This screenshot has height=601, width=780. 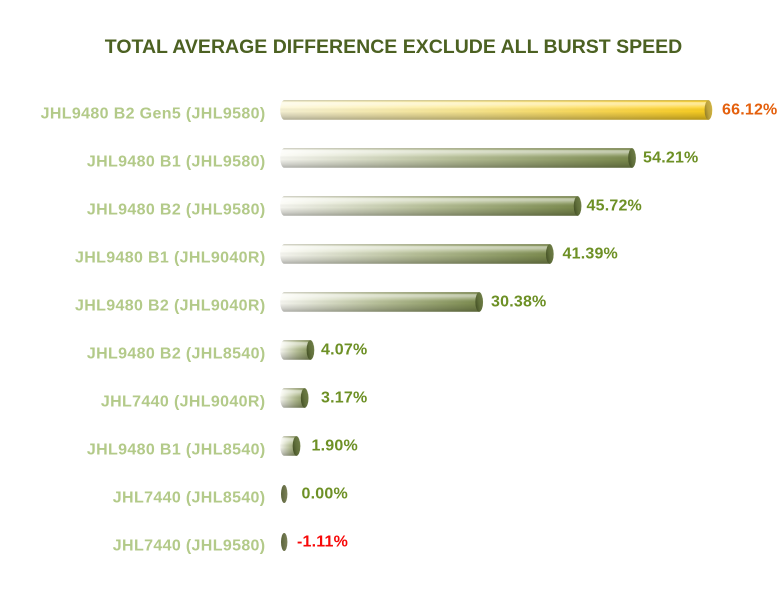 I want to click on svg-text: JHL7440 (JHL9580), so click(x=189, y=546).